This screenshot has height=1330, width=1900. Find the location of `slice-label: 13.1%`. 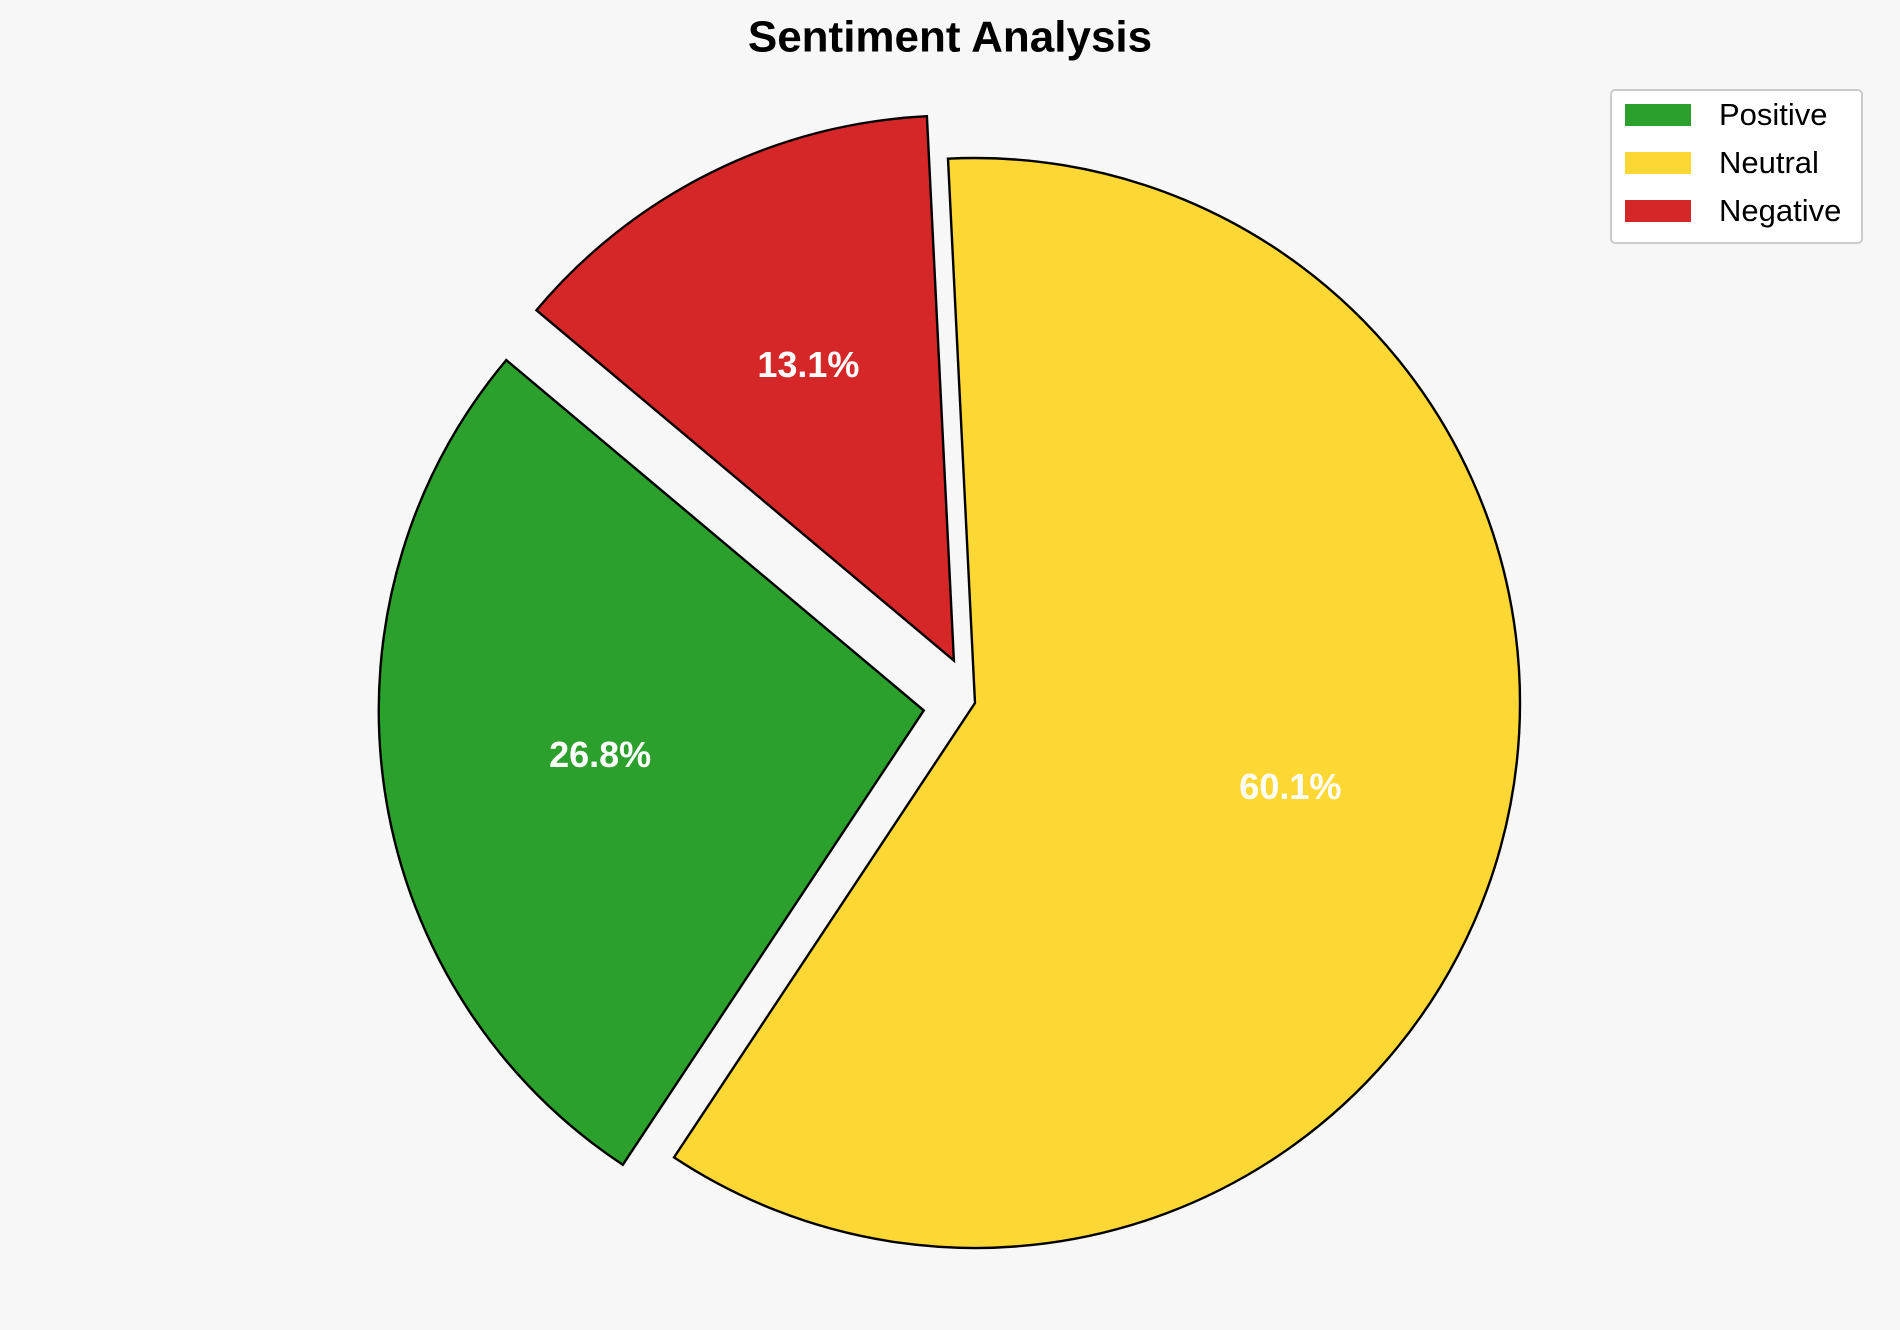

slice-label: 13.1% is located at coordinates (808, 364).